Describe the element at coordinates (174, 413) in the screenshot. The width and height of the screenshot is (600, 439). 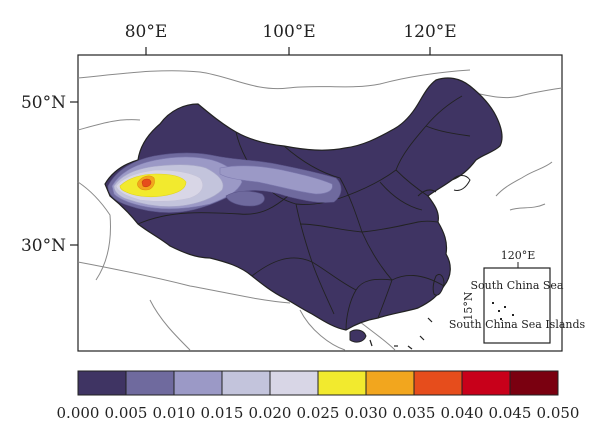
I see `colorbar-tick-label: 0.010` at that location.